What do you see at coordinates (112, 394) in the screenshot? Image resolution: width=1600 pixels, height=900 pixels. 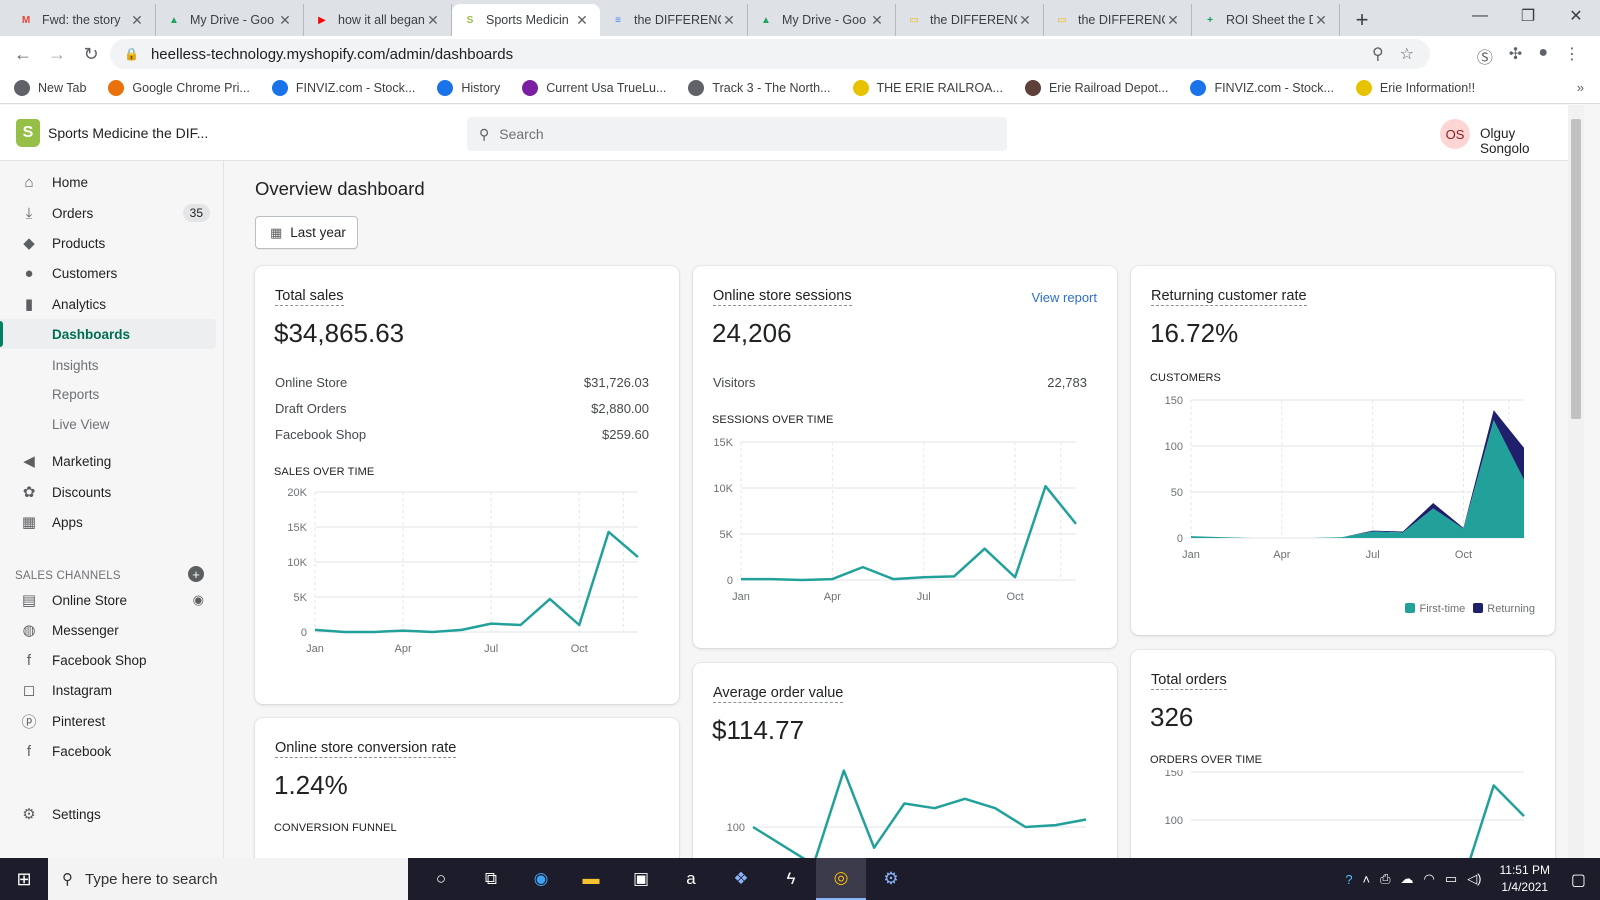 I see `sidebar-item-reports: Reports` at bounding box center [112, 394].